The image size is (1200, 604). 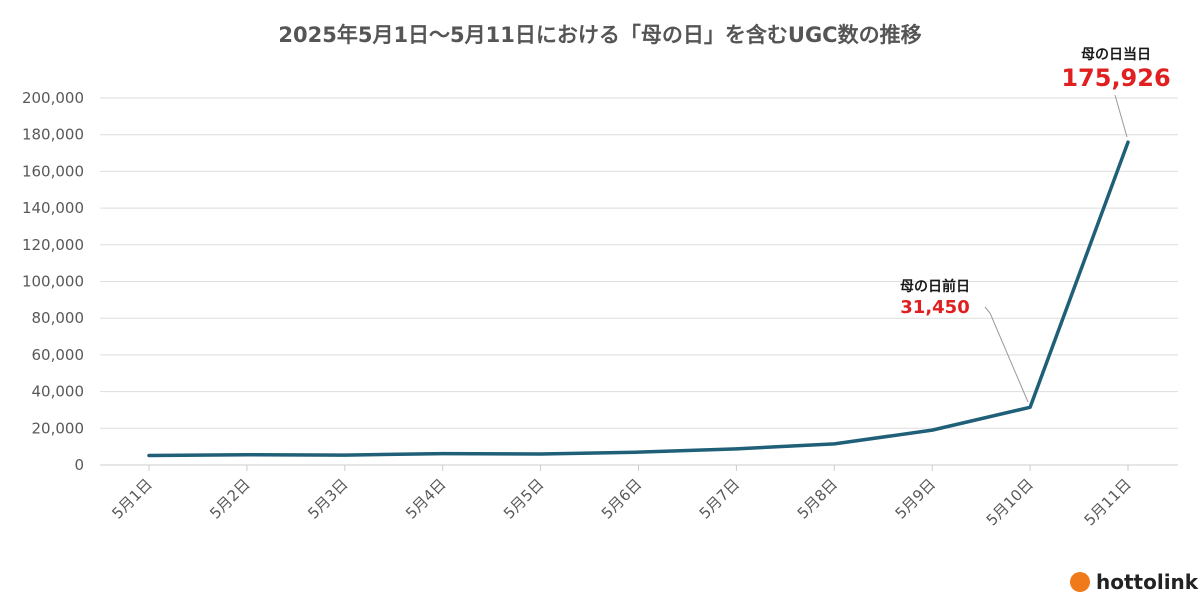 I want to click on y-tick-label: 180,000, so click(x=53, y=135).